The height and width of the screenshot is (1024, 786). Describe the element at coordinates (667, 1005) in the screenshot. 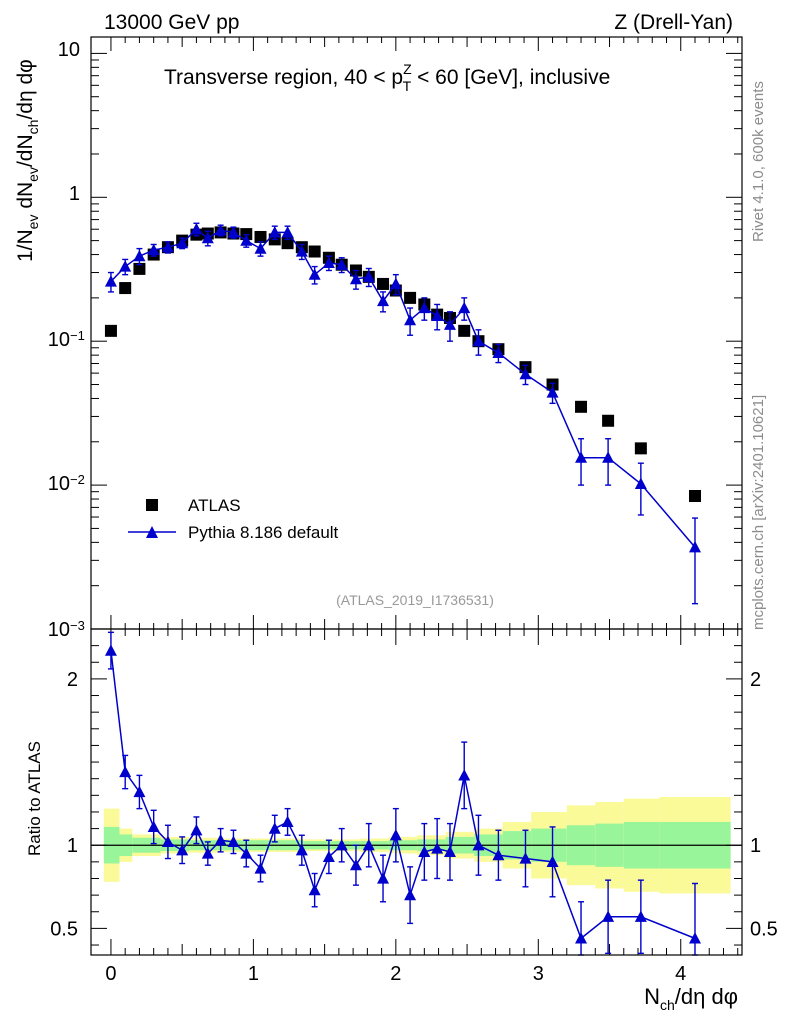

I see `xlabel-s1: ch` at that location.